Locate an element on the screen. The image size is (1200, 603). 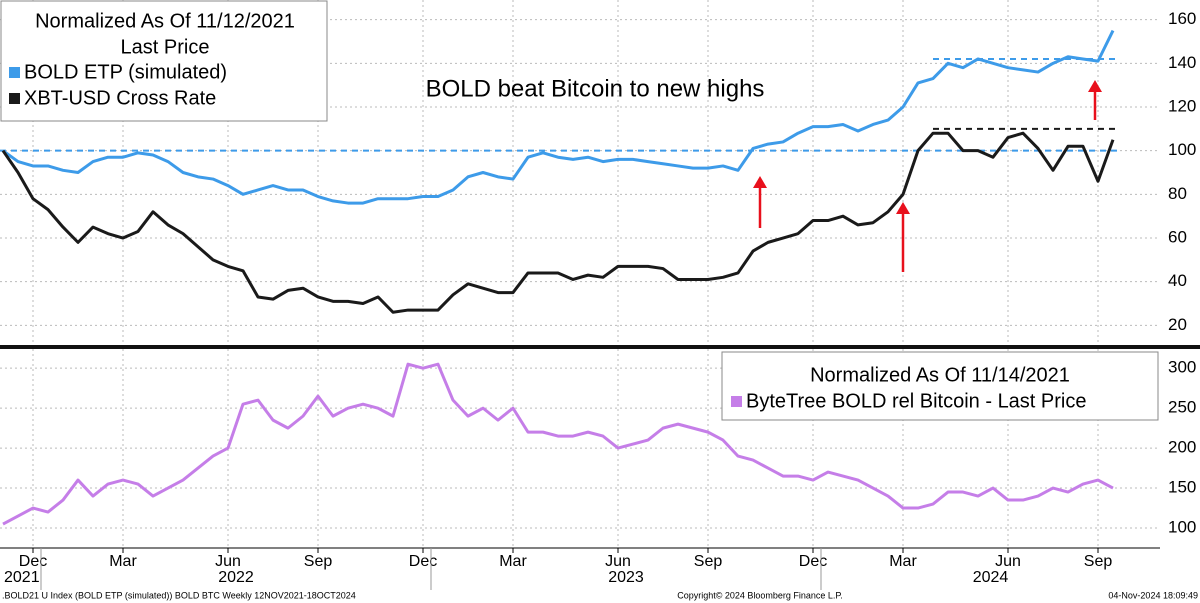
y-tick-label: 80 is located at coordinates (1177, 193).